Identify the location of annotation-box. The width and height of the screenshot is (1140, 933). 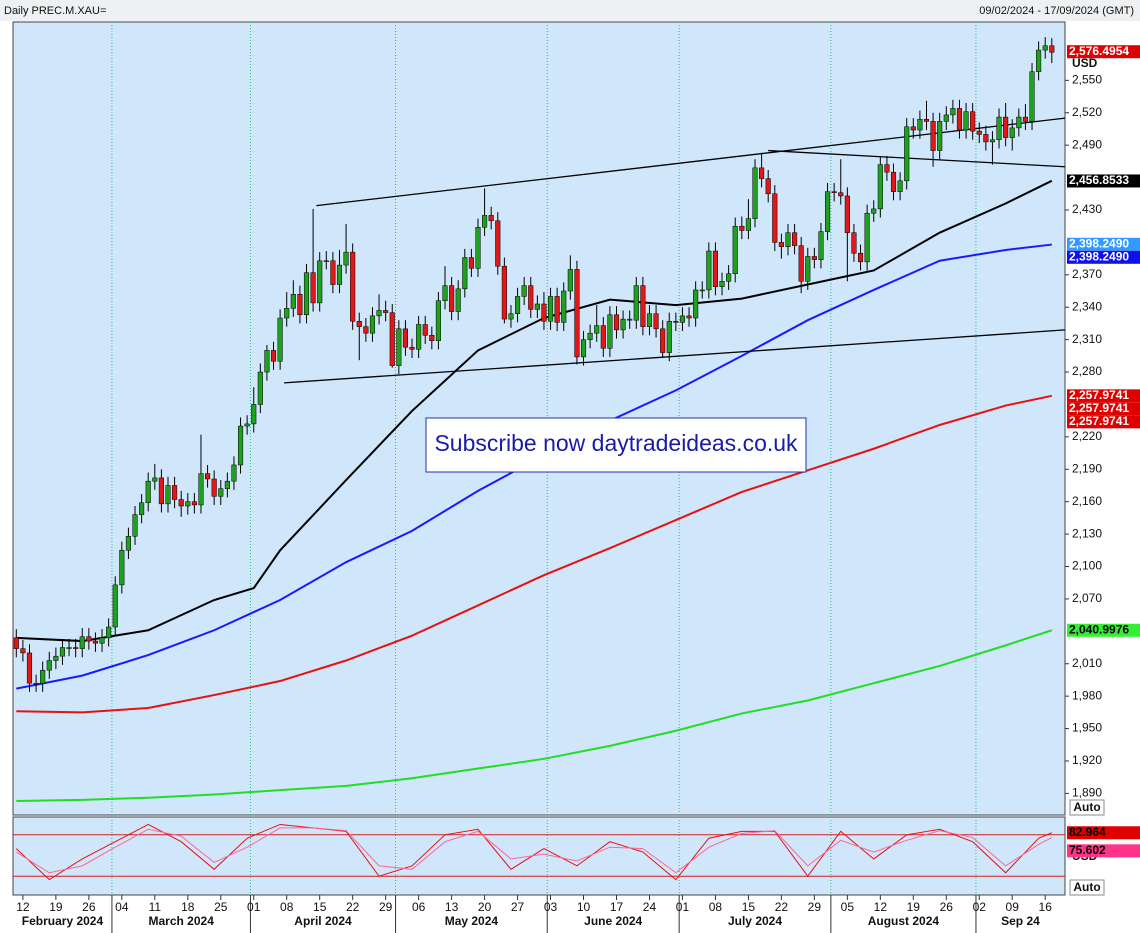
(616, 445).